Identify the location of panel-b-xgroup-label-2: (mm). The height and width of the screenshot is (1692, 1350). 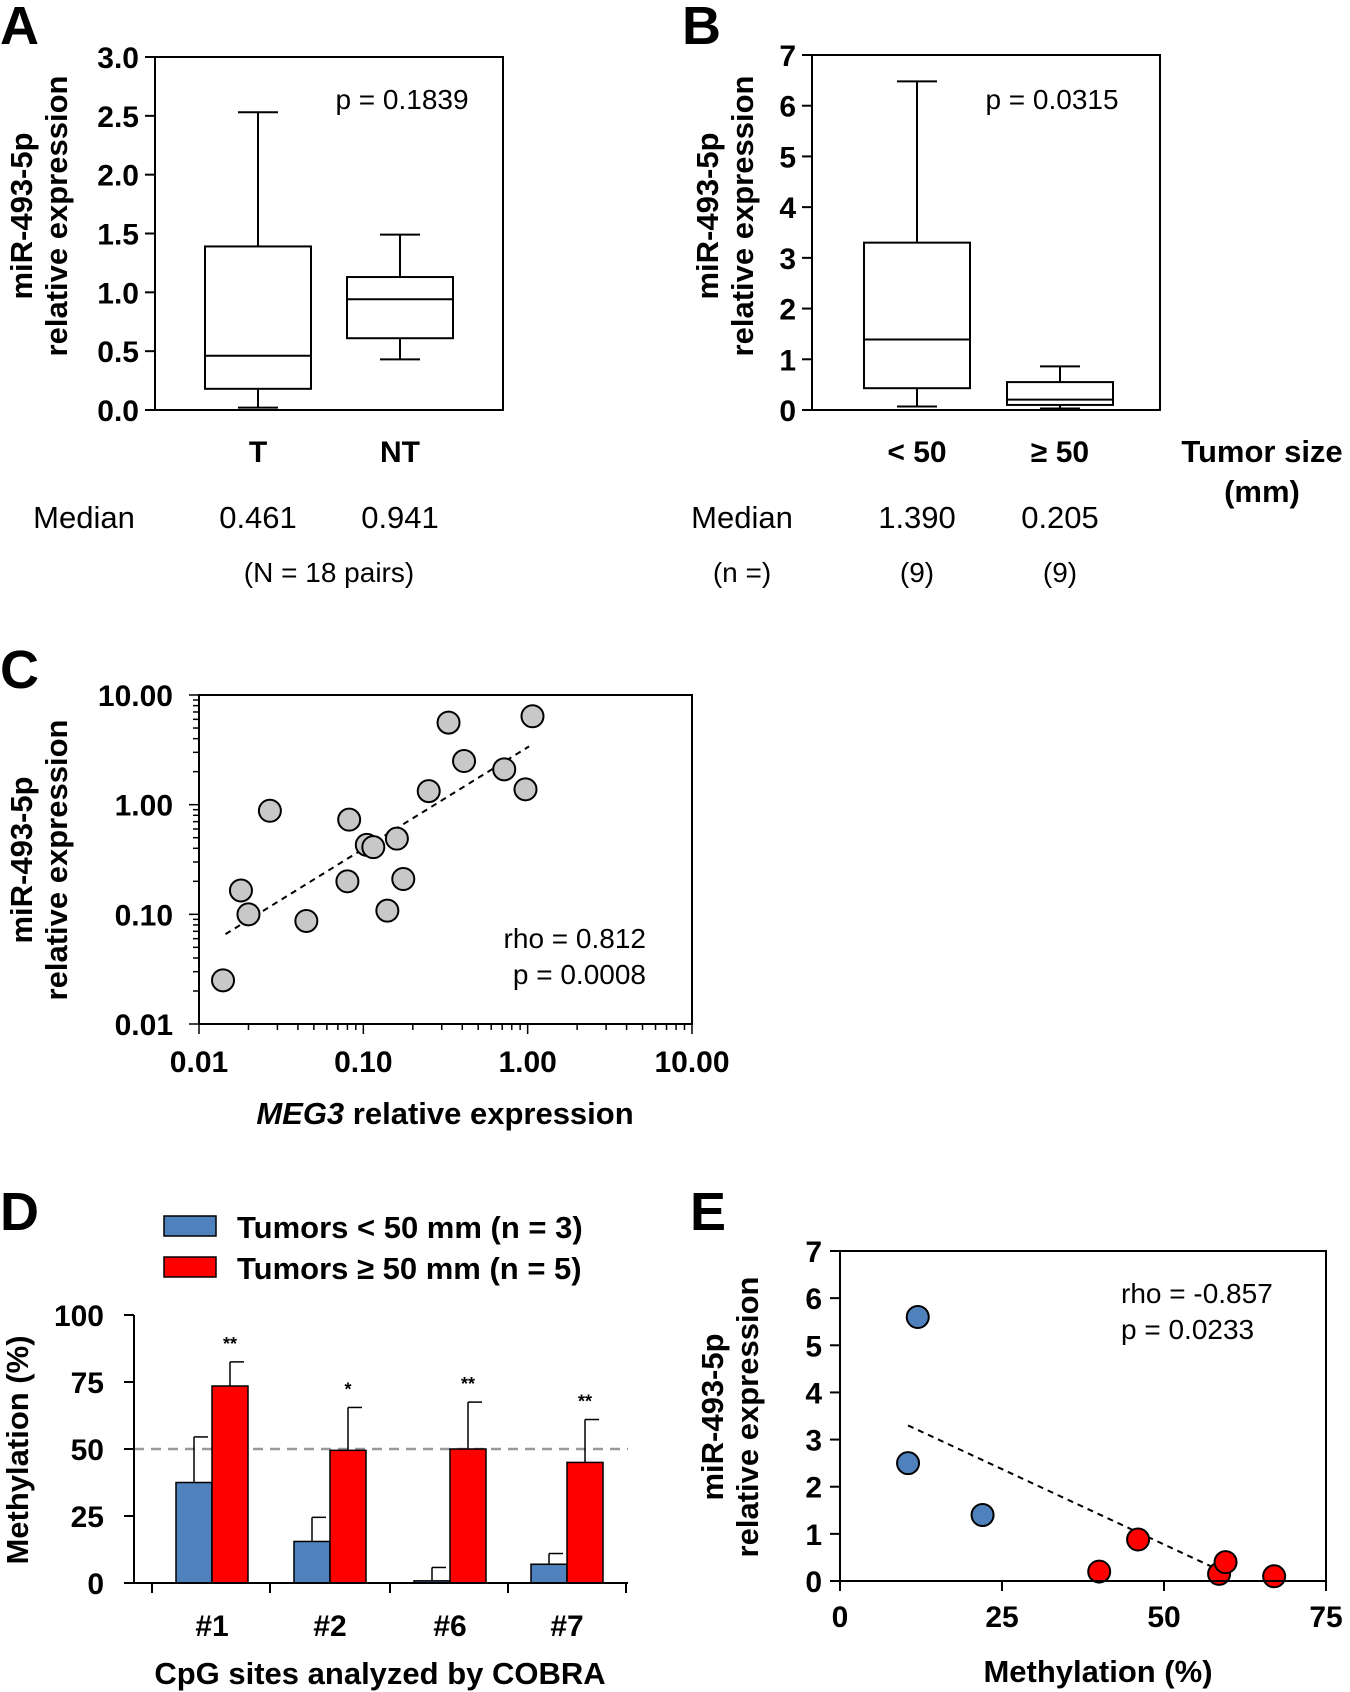
(1262, 491).